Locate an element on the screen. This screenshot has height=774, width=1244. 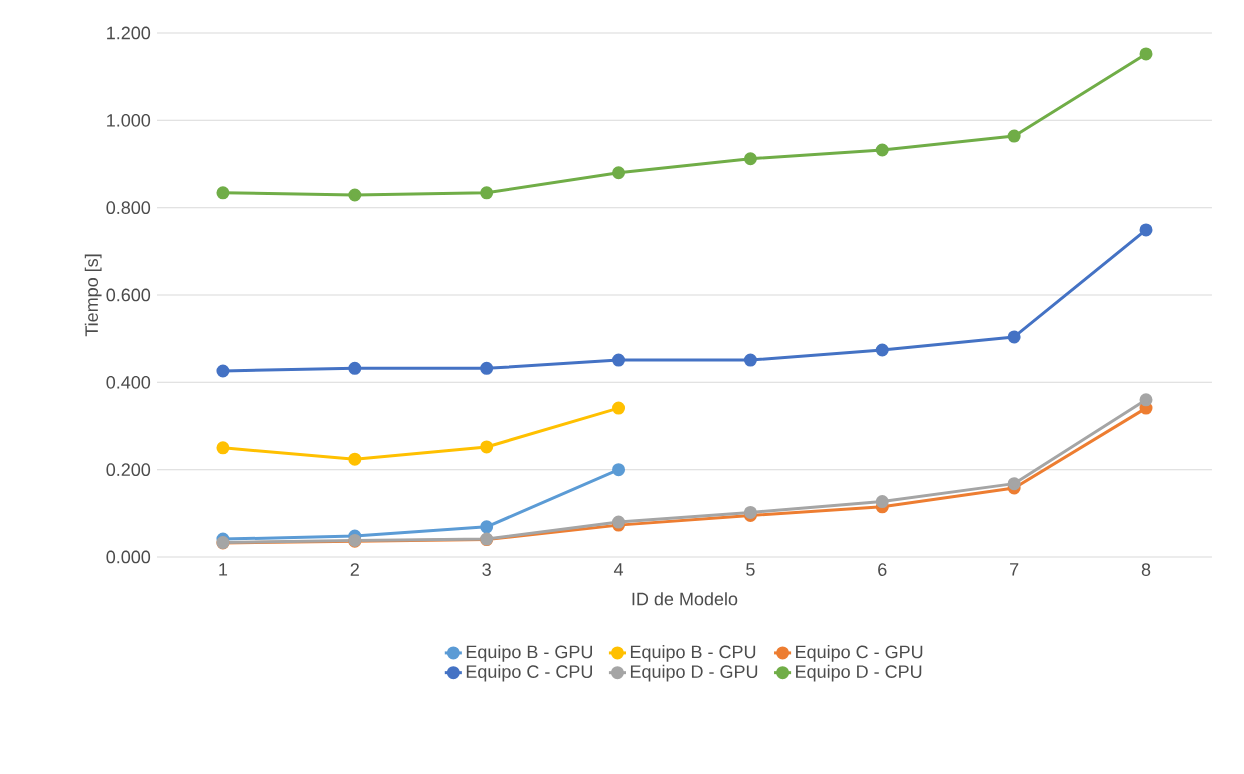
legend-label: Equipo D - GPU is located at coordinates (694, 673).